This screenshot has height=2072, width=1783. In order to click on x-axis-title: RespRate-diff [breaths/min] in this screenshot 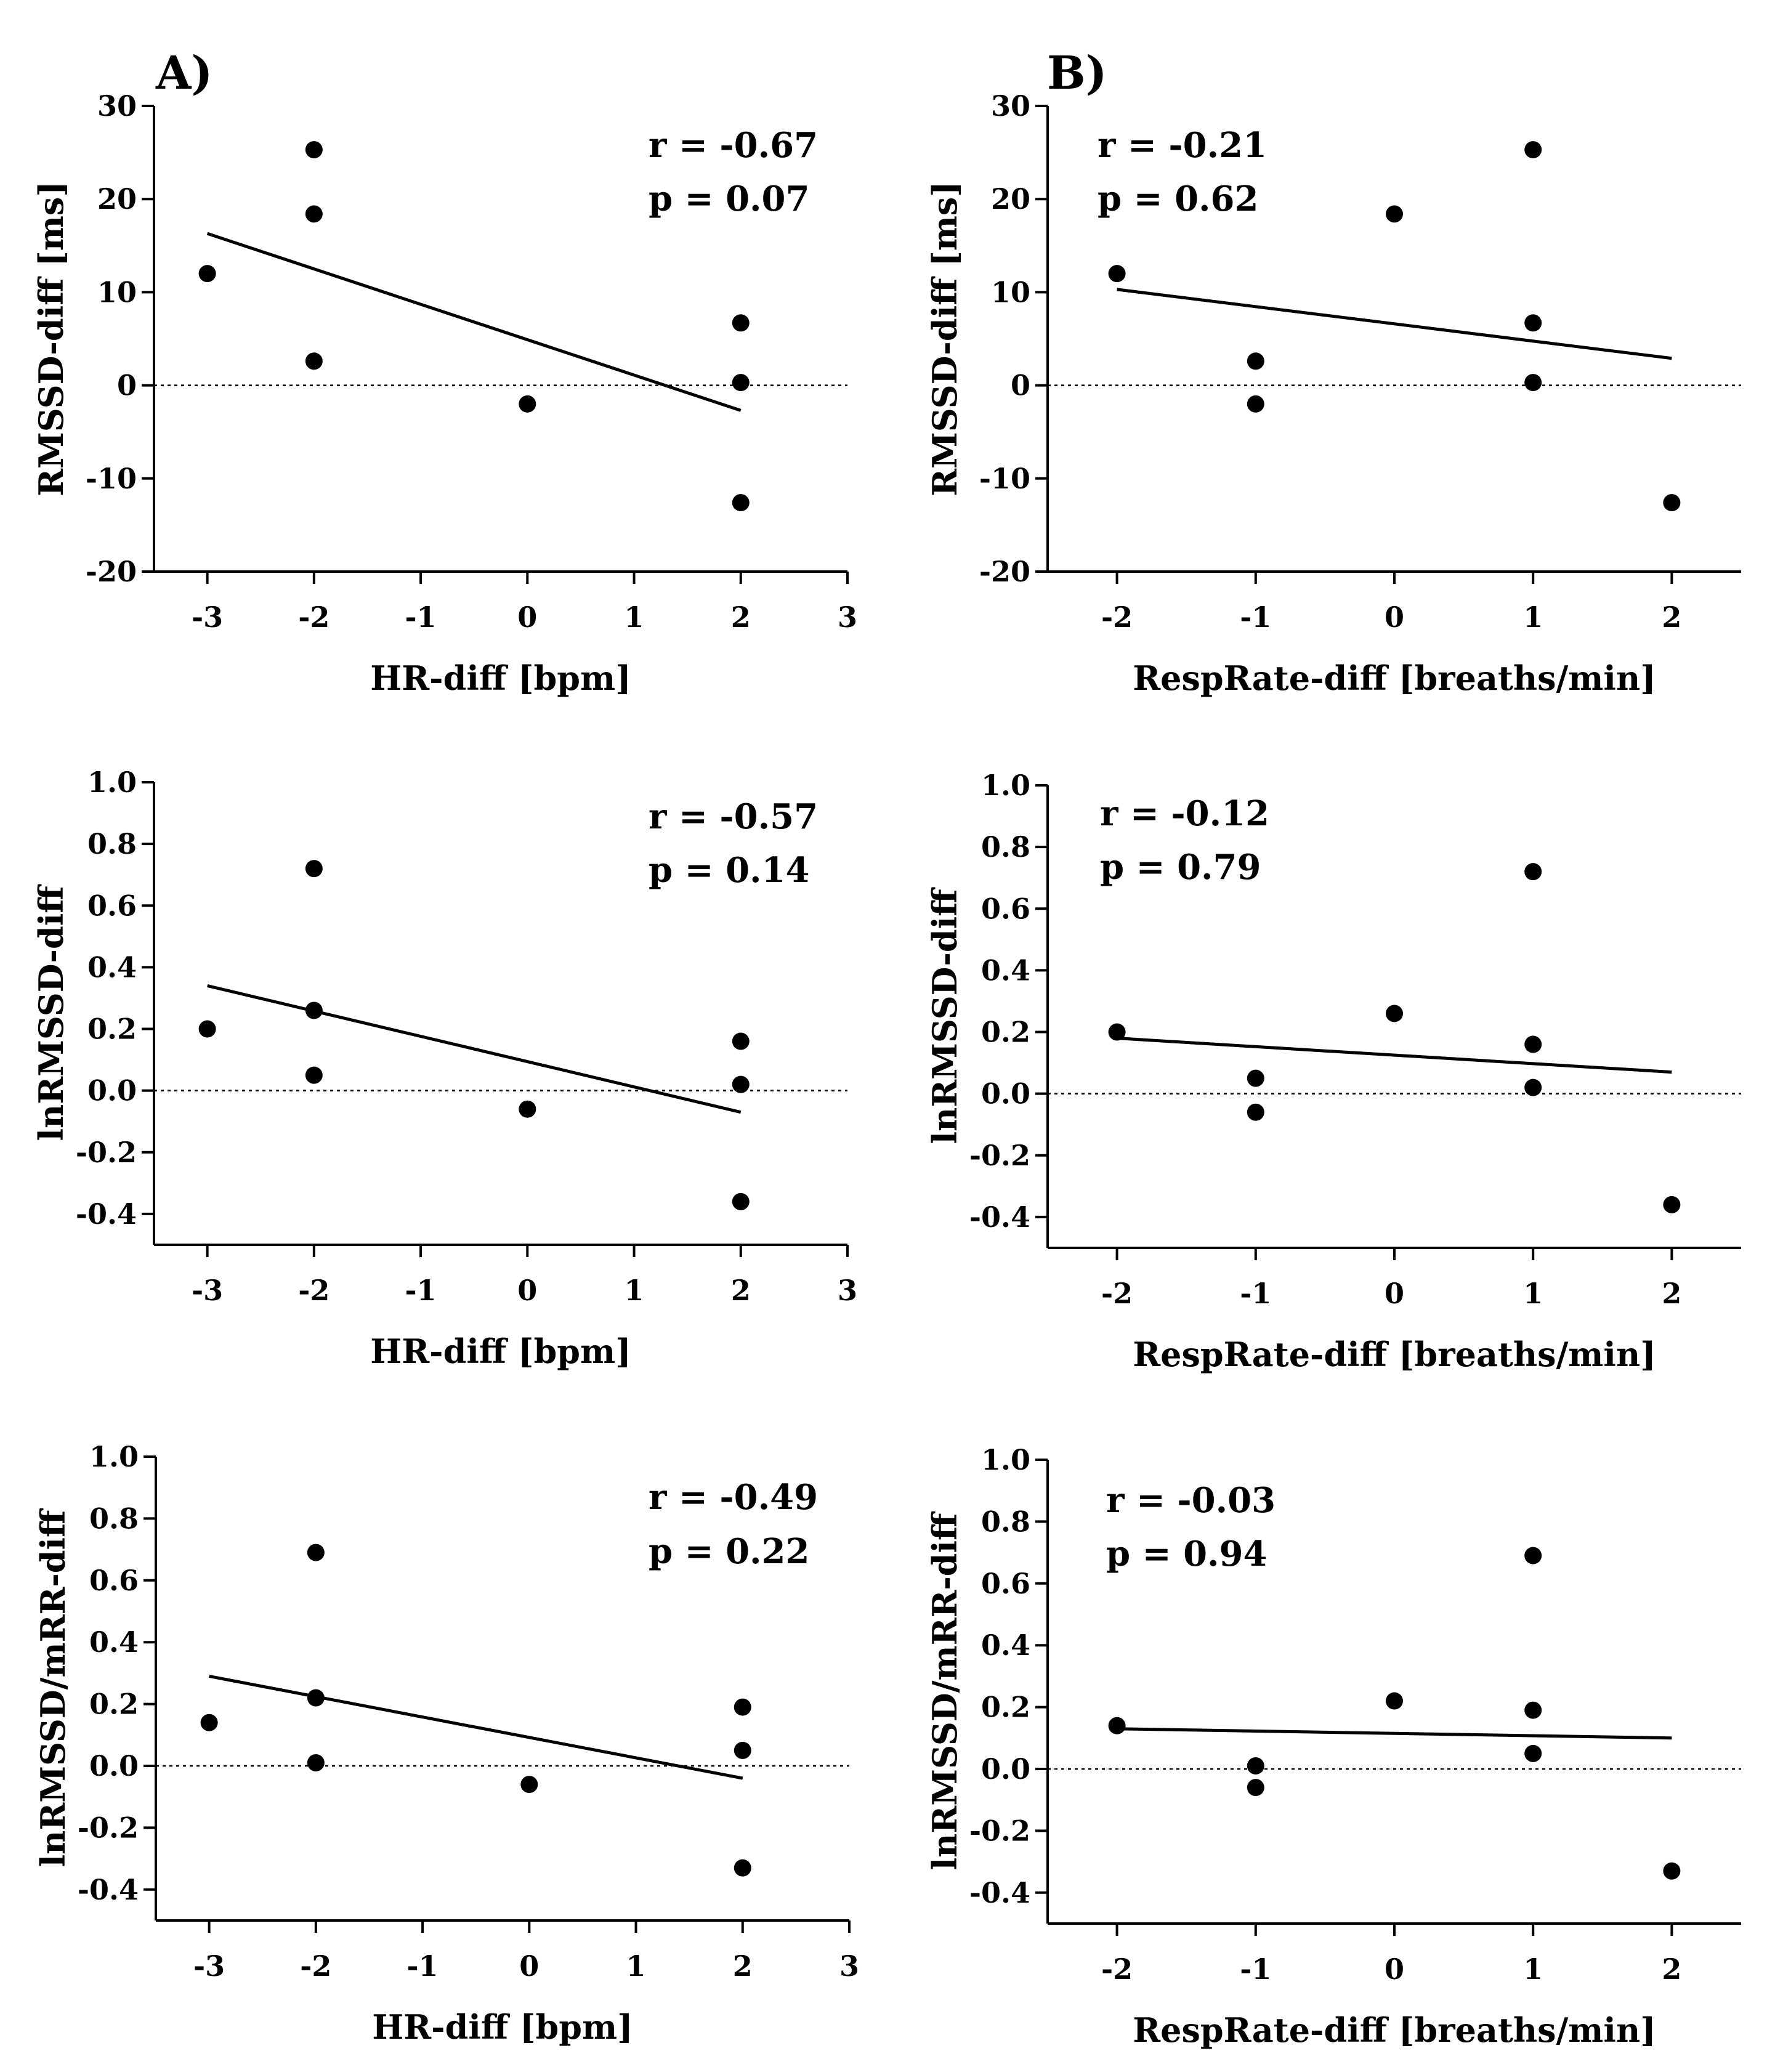, I will do `click(1395, 678)`.